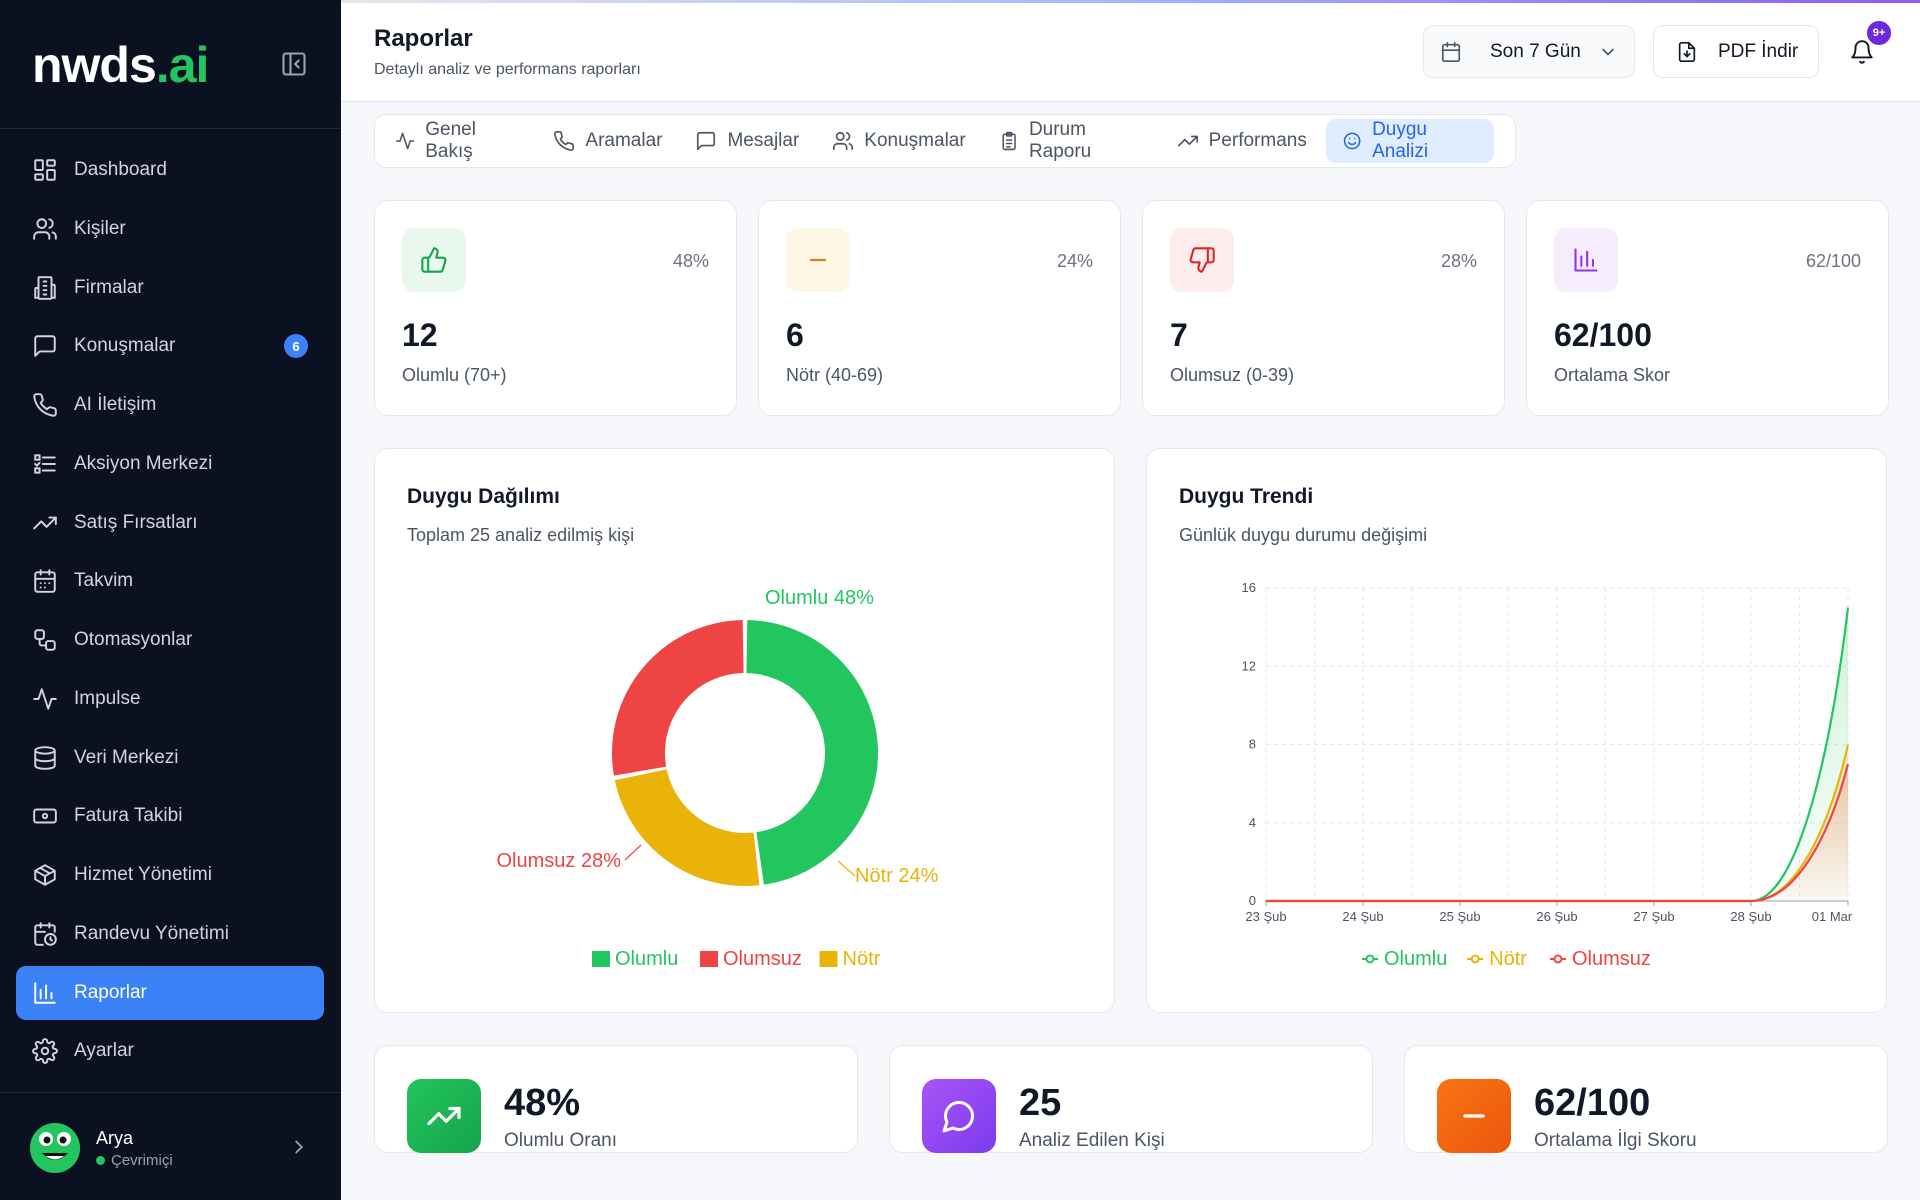 The width and height of the screenshot is (1920, 1200). I want to click on pdf-download-button: PDF İndir, so click(1736, 51).